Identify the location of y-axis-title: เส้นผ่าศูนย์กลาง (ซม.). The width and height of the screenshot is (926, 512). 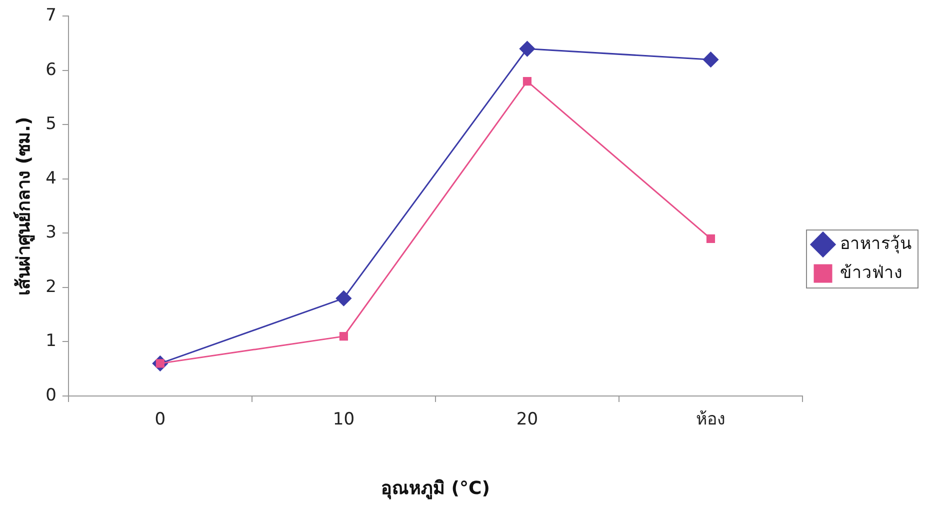
(24, 206).